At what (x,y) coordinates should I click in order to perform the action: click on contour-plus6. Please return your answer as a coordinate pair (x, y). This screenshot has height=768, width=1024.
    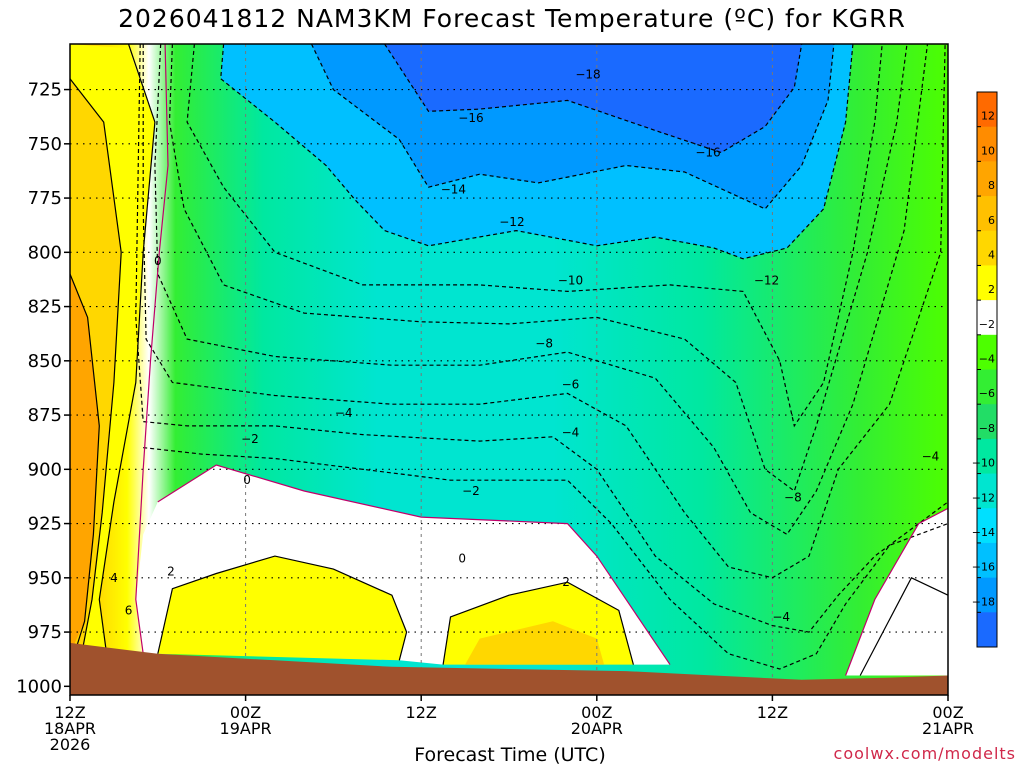
    Looking at the image, I should click on (84, 463).